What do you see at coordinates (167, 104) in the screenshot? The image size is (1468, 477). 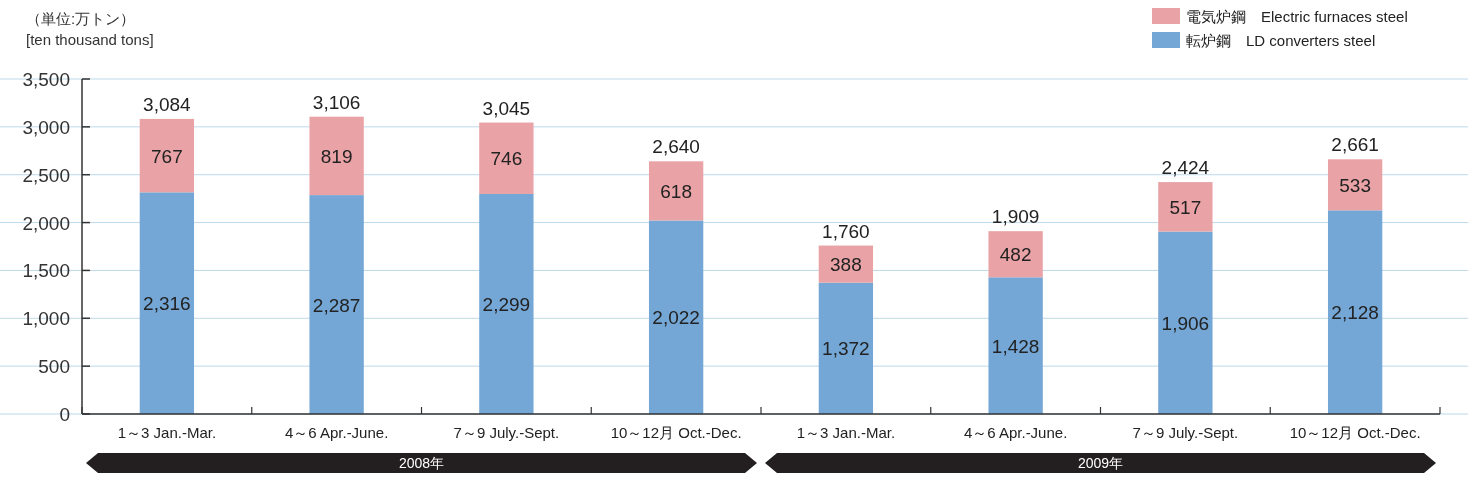 I see `total-label: 3,084` at bounding box center [167, 104].